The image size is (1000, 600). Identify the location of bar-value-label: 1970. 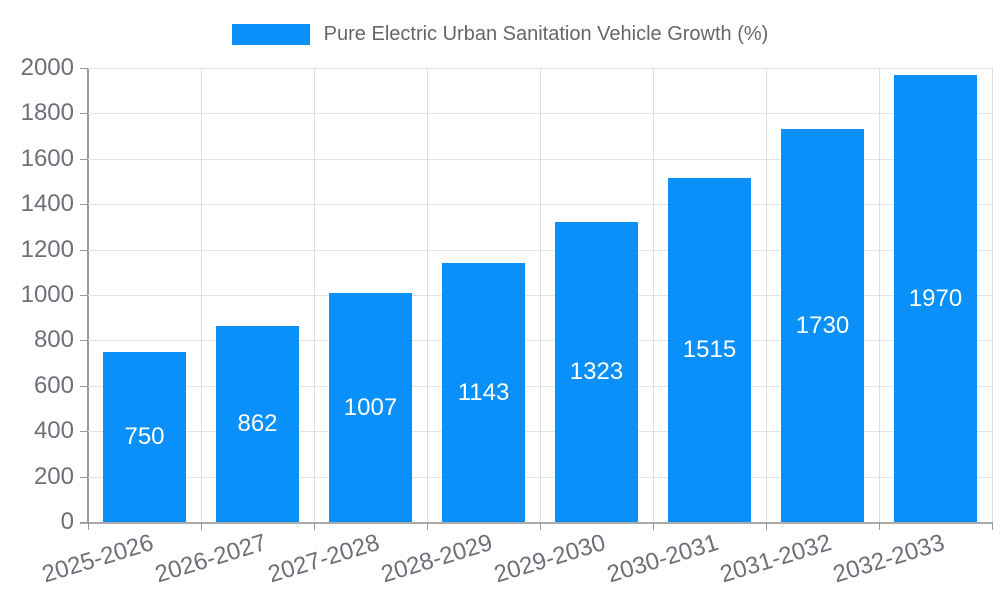
(935, 298).